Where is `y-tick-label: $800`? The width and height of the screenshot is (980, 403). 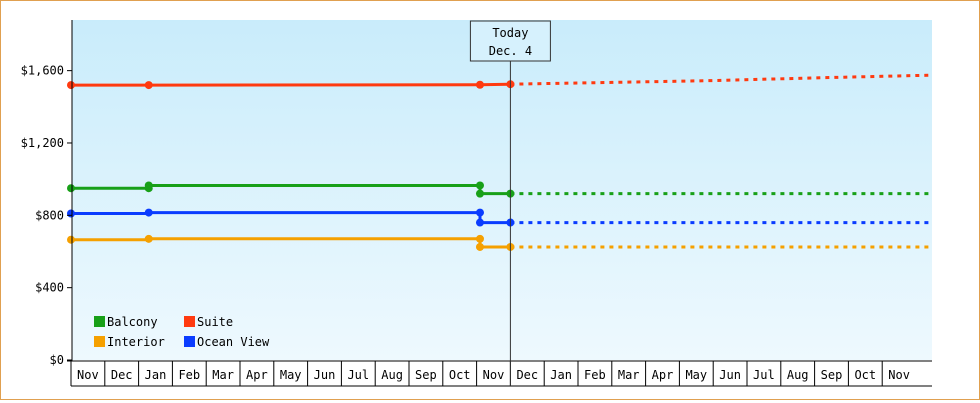
y-tick-label: $800 is located at coordinates (49, 215).